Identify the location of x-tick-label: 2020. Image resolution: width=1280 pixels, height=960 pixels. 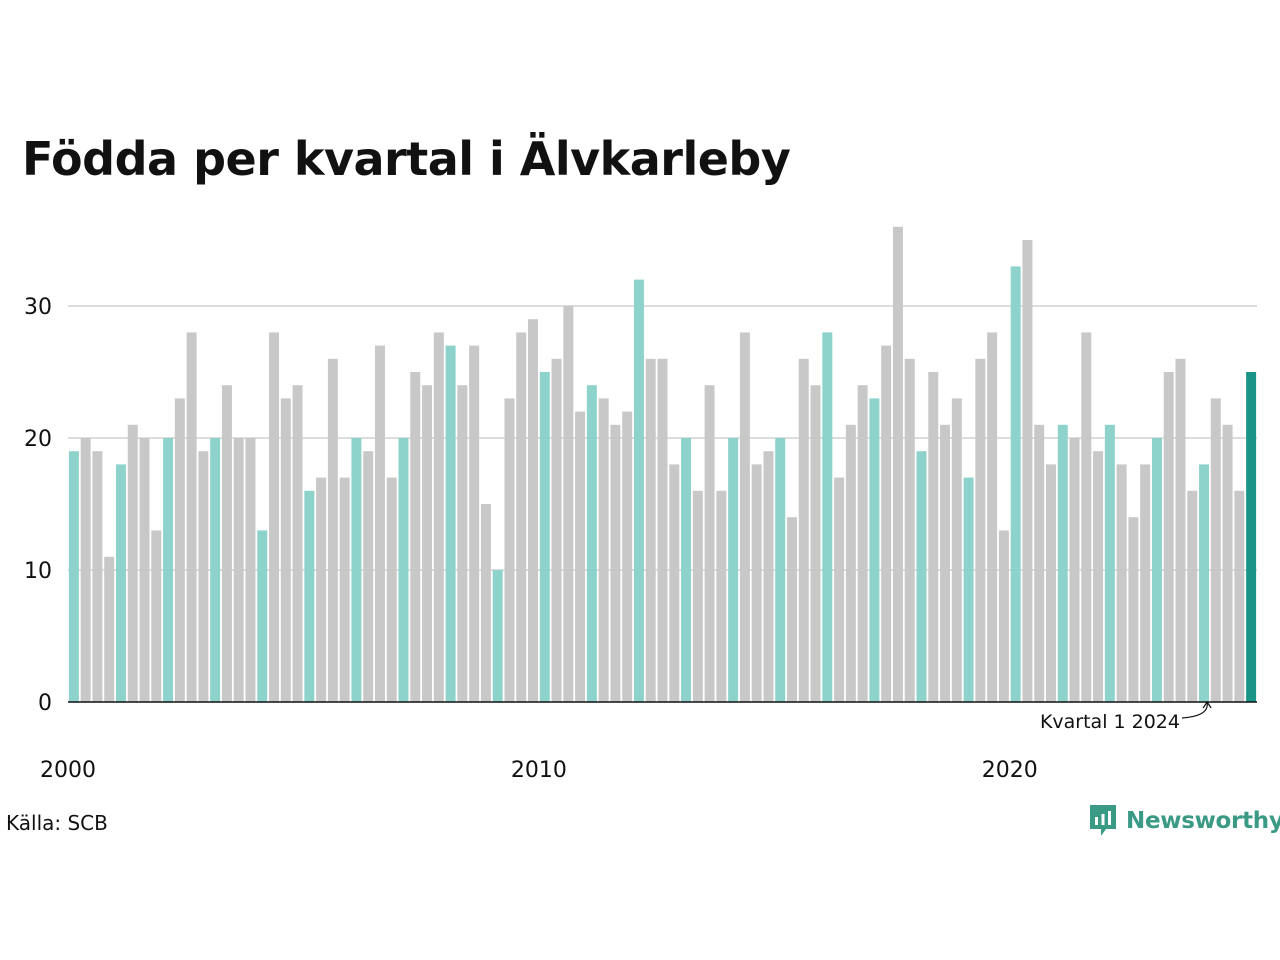
(1010, 770).